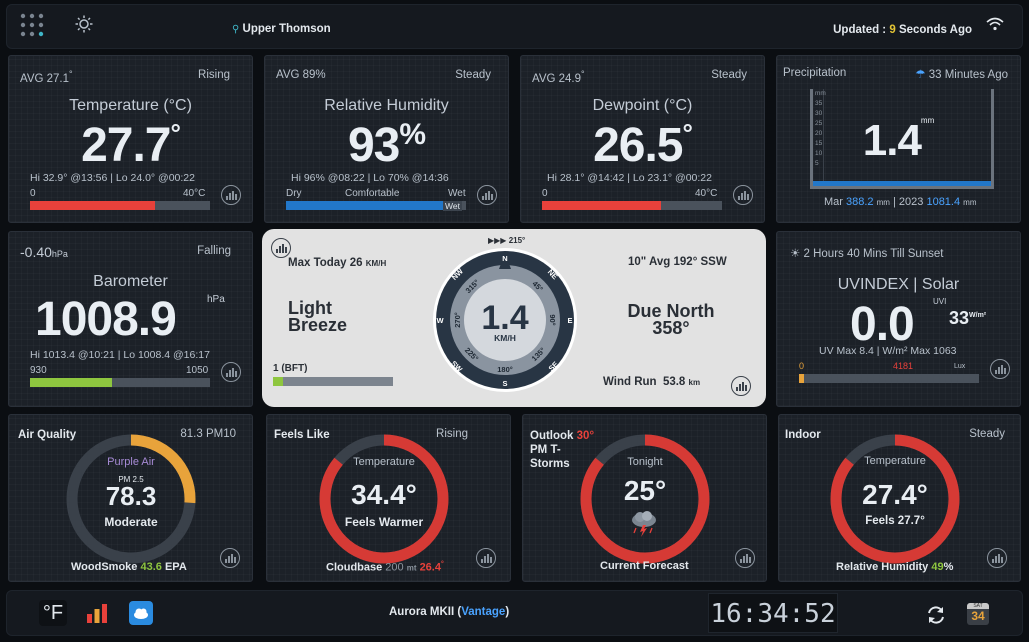  I want to click on wind-max-value: Max Today 26, so click(325, 263).